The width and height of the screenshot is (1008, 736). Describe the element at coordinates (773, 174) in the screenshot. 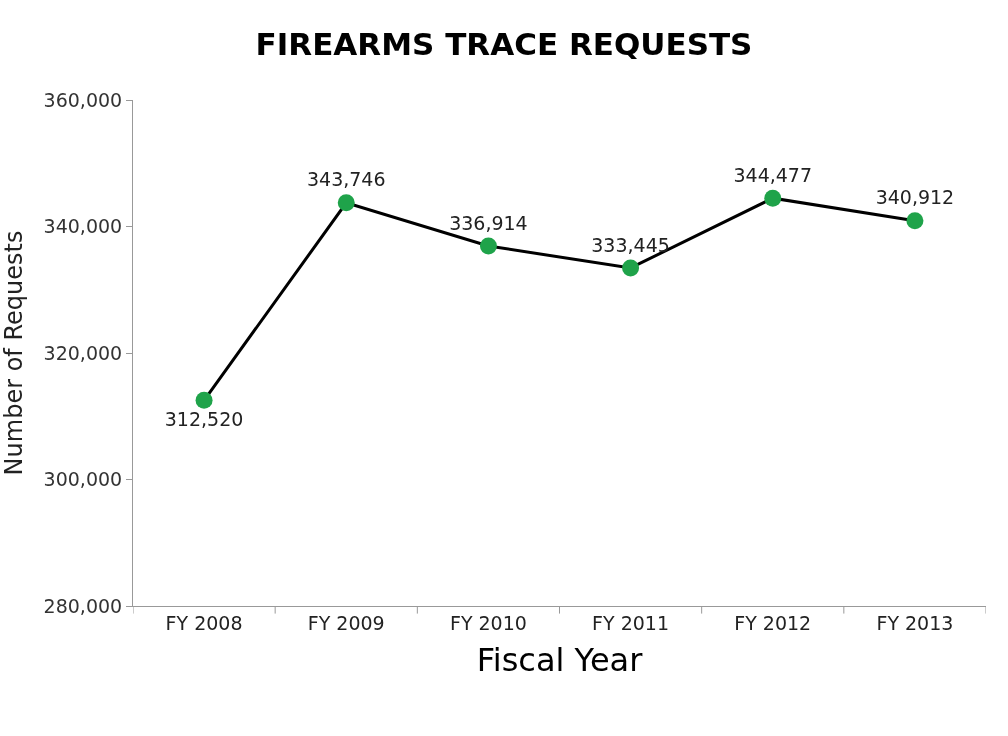

I see `data-label: 344,477` at that location.